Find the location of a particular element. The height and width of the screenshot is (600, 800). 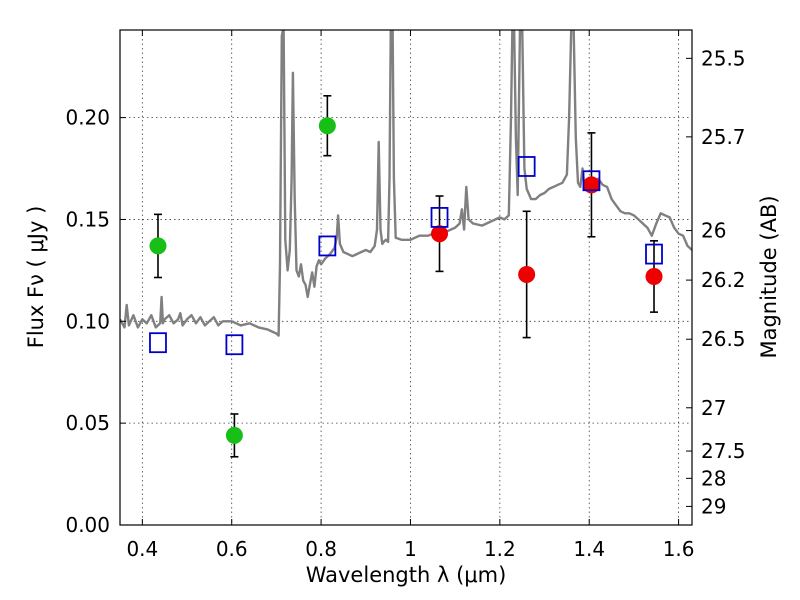

y2-axis-label: Magnitude (AB) is located at coordinates (769, 276).